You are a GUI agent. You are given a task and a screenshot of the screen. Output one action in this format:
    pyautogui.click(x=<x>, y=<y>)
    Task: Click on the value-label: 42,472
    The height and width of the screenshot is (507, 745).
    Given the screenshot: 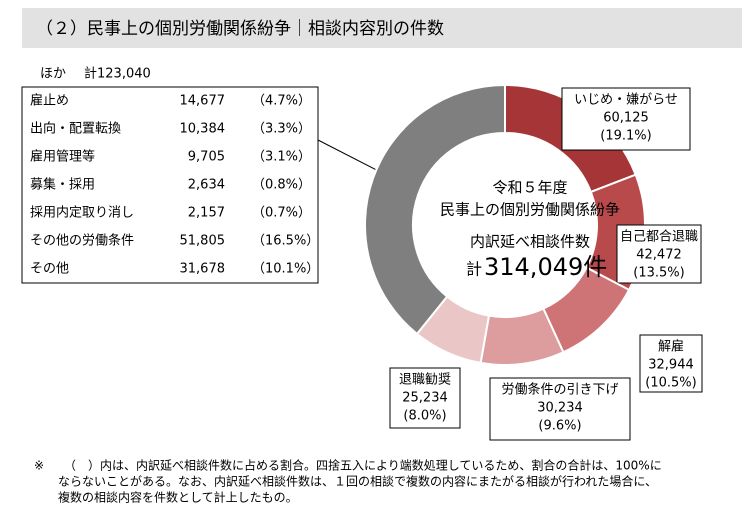 What is the action you would take?
    pyautogui.click(x=659, y=255)
    